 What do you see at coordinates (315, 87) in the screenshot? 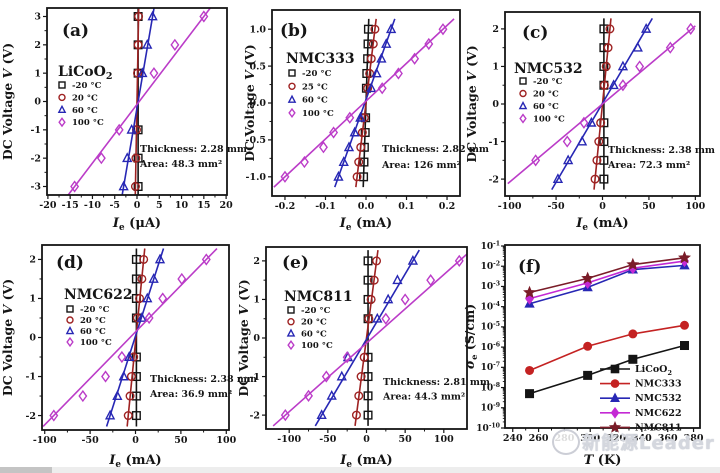
I see `svg-text: 25 °C` at bounding box center [315, 87].